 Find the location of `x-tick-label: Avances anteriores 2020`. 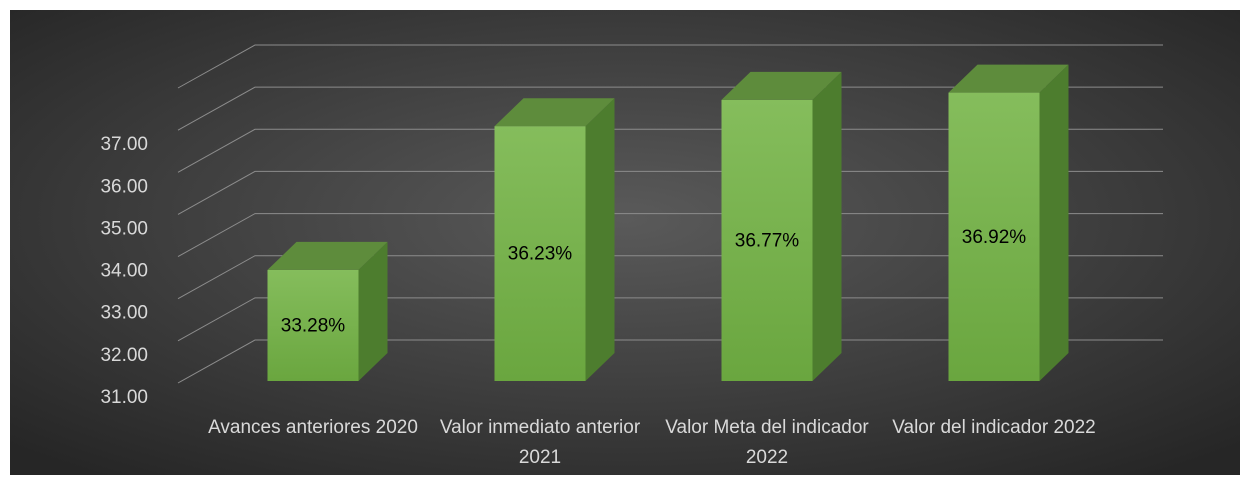

x-tick-label: Avances anteriores 2020 is located at coordinates (313, 427).